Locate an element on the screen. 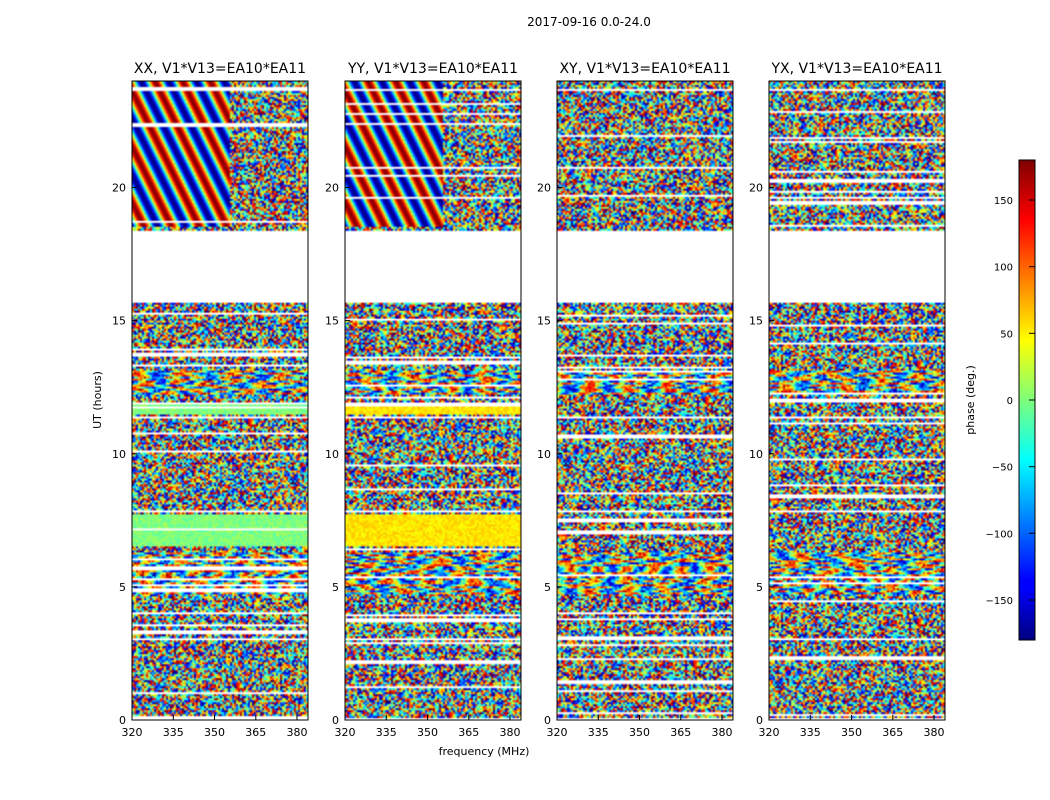  figure-title: 2017-09-16 0.0-24.0 is located at coordinates (589, 22).